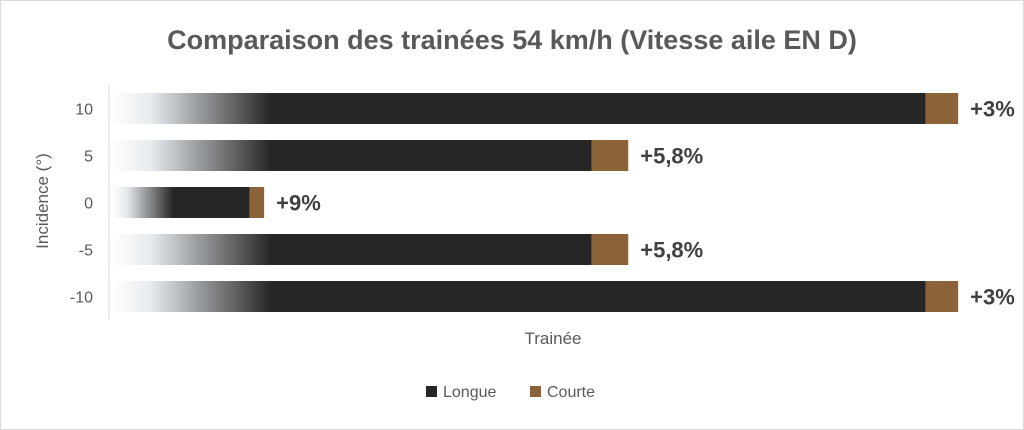  What do you see at coordinates (88, 157) in the screenshot?
I see `y-tick-label: 5` at bounding box center [88, 157].